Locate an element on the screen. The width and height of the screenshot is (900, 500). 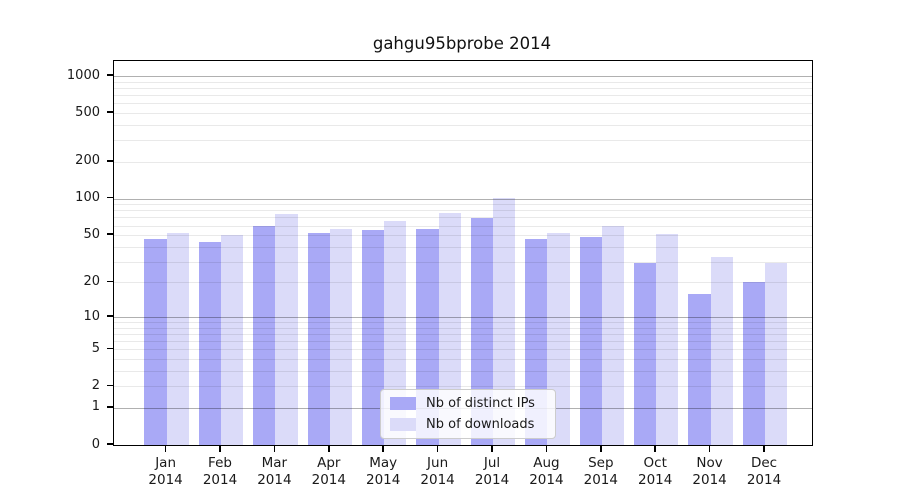
bar-mar-distinct-ips is located at coordinates (264, 335).